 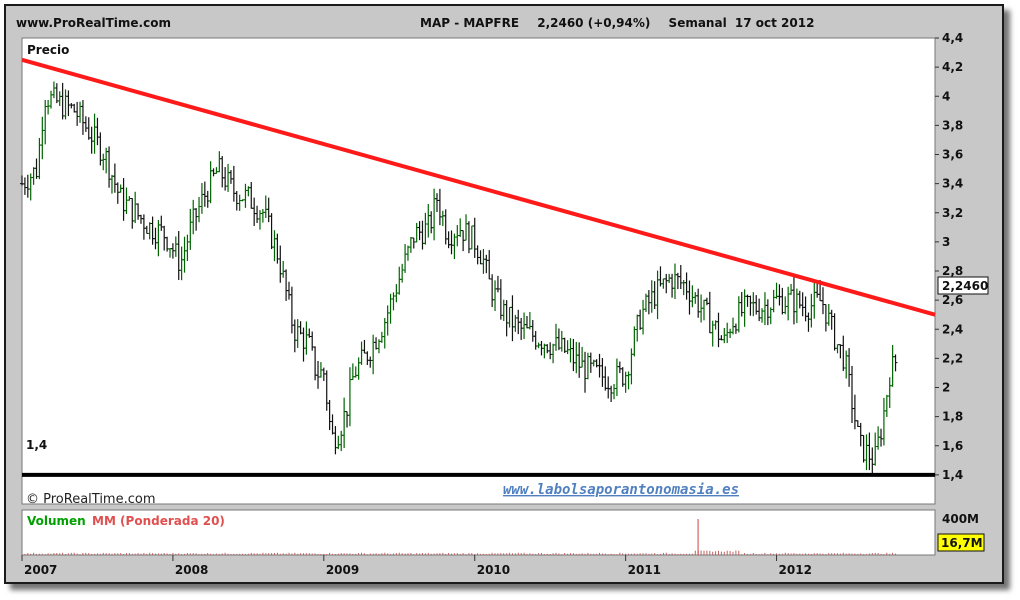 I want to click on y-tick-label: 2,4, so click(x=952, y=329).